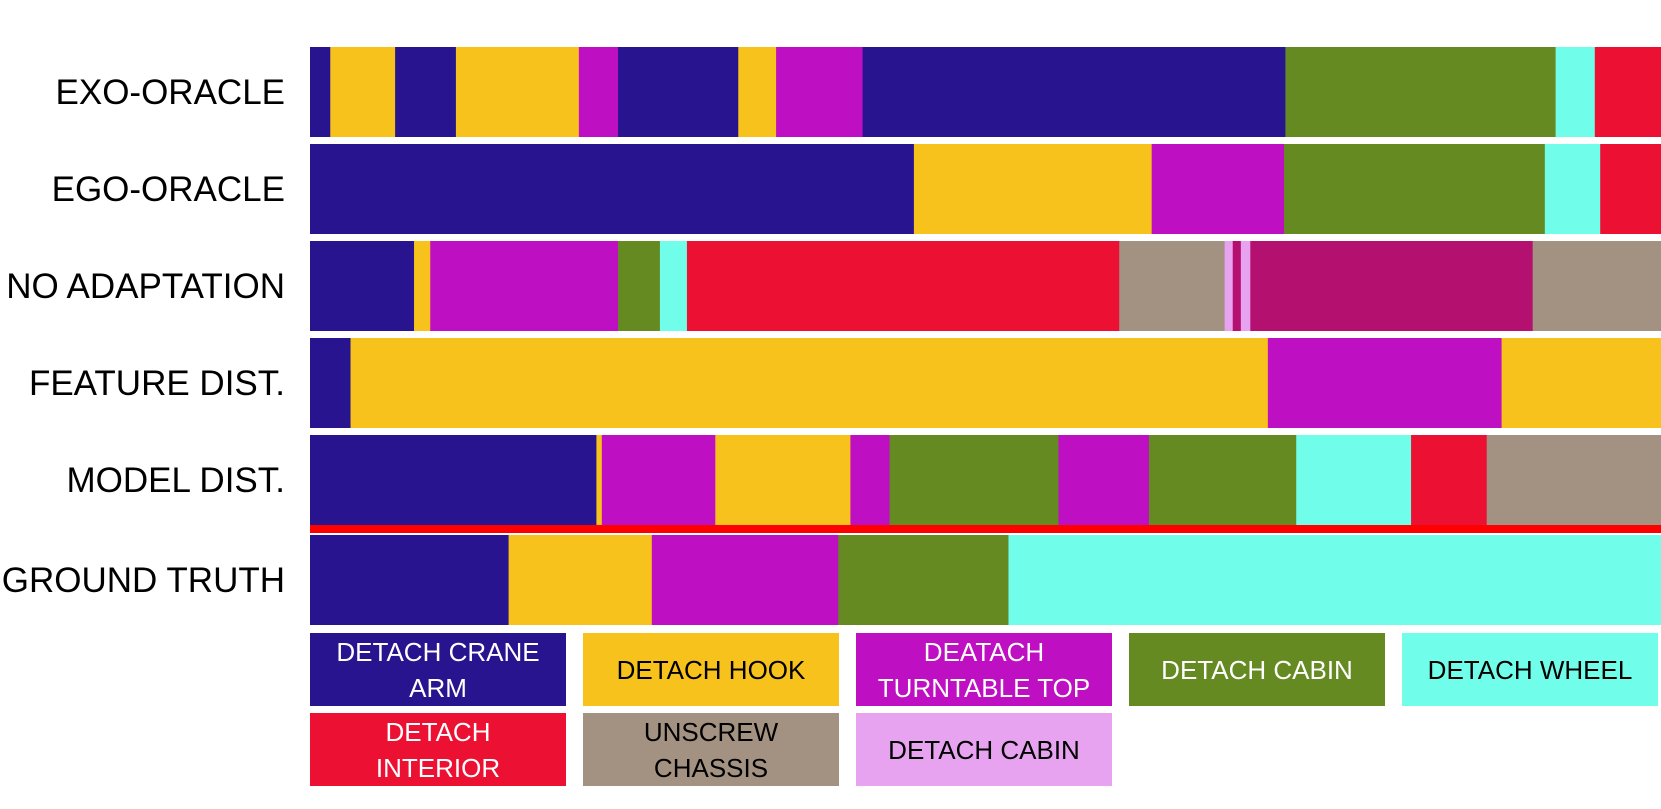  I want to click on row-no-adaptation: NO ADAPTATION, so click(833, 286).